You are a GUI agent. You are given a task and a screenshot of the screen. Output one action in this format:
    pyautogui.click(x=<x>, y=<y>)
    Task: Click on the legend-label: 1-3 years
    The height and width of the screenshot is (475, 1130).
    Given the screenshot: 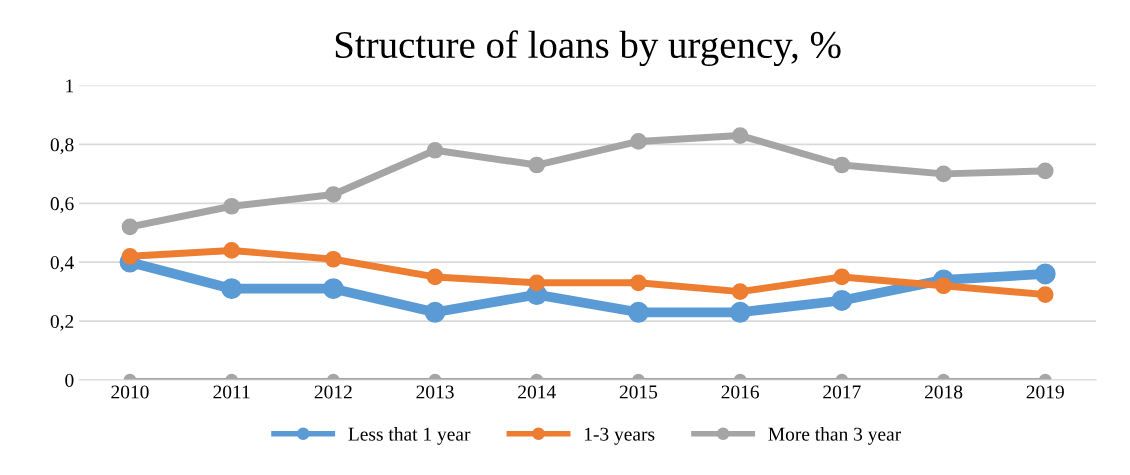 What is the action you would take?
    pyautogui.click(x=619, y=436)
    